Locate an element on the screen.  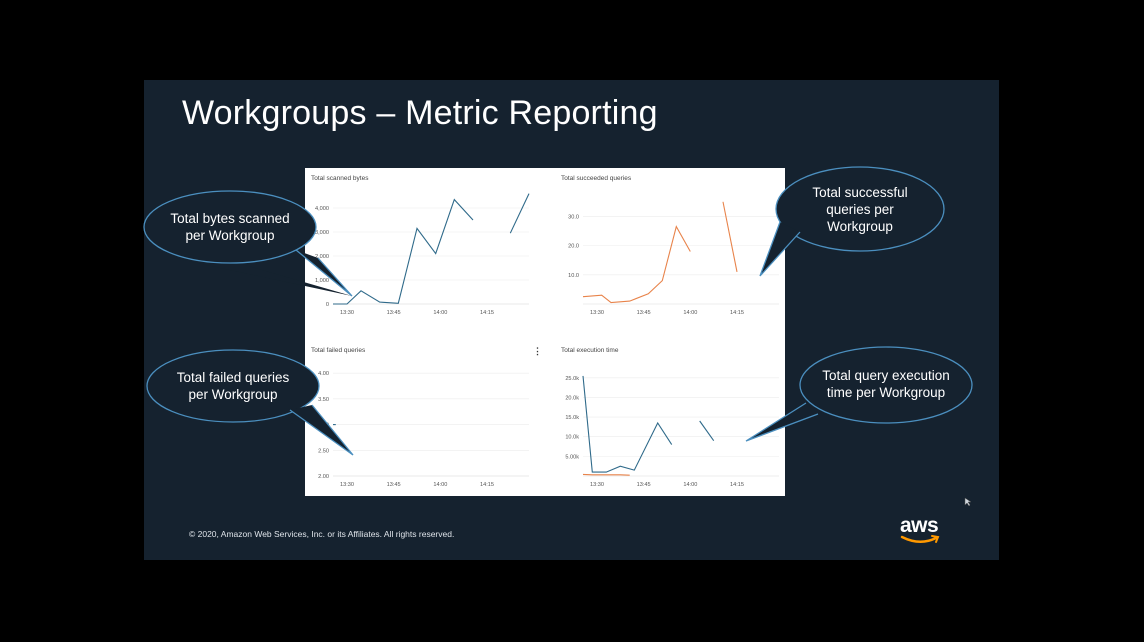
slide-title: Workgroups – Metric Reporting is located at coordinates (420, 113).